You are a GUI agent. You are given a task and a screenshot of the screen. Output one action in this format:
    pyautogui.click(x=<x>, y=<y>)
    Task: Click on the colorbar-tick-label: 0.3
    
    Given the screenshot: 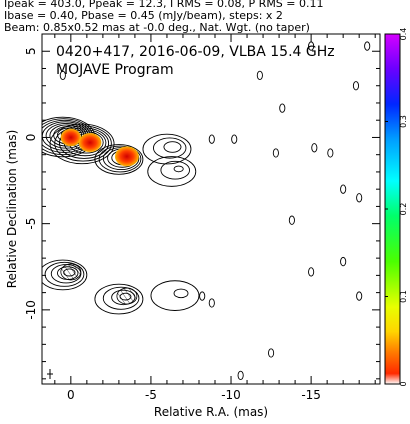 What is the action you would take?
    pyautogui.click(x=403, y=121)
    